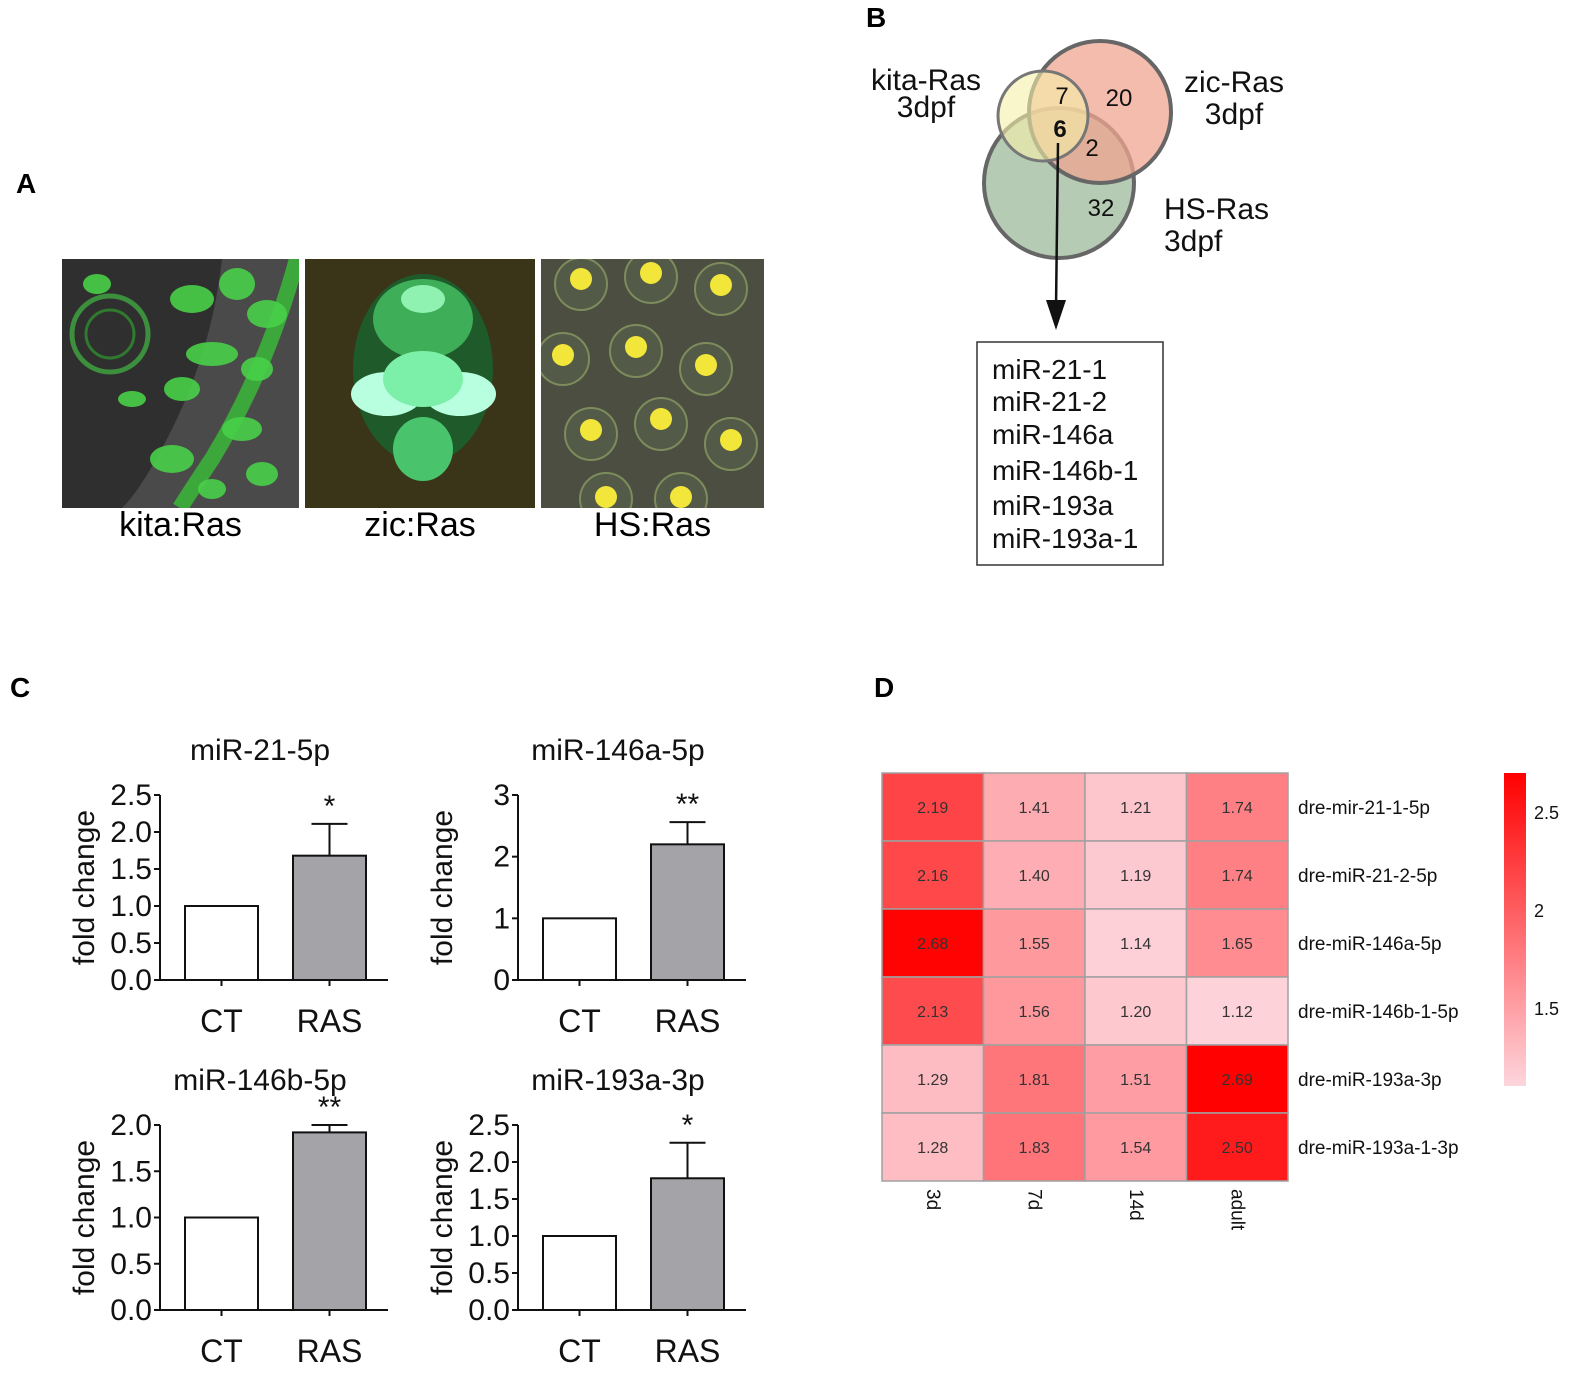 The image size is (1569, 1373). I want to click on heatmap-row-label: dre-miR-146a-5p, so click(1370, 944).